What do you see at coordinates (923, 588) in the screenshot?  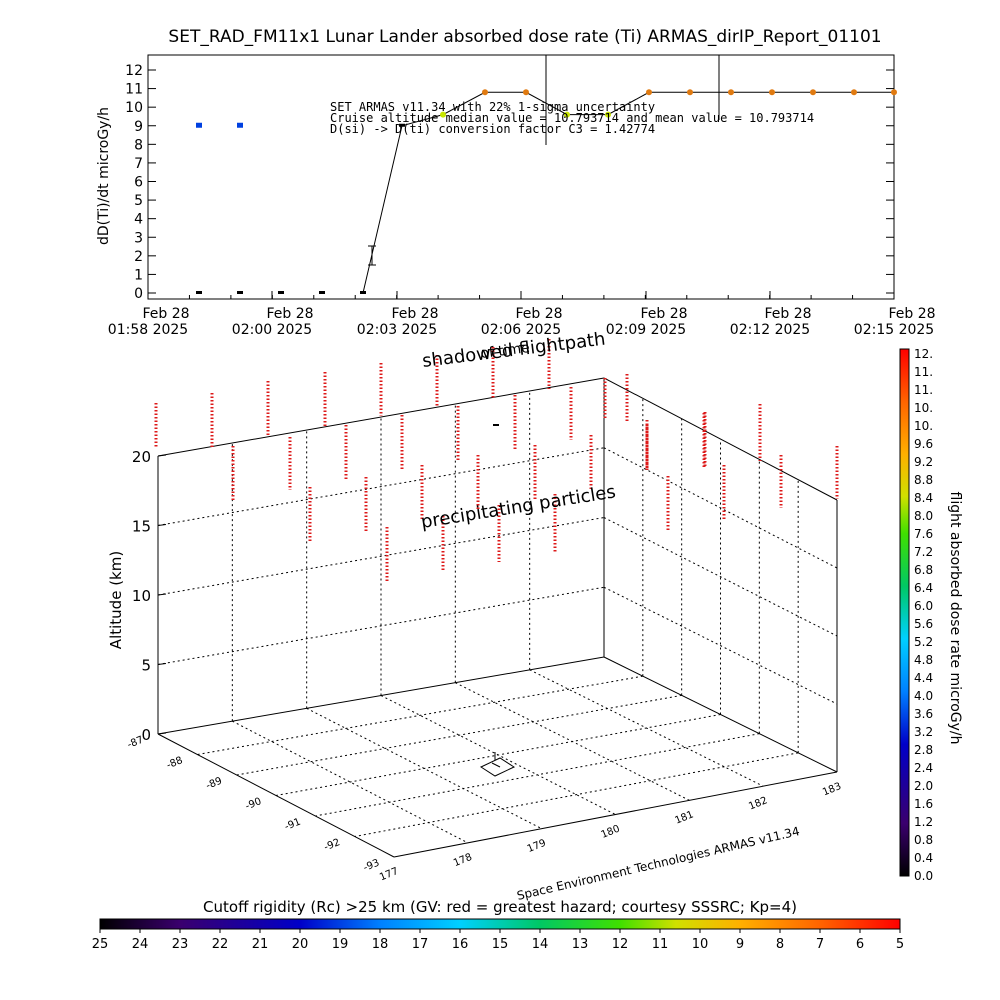 I see `dose-colorbar-tick-label: 6.4` at bounding box center [923, 588].